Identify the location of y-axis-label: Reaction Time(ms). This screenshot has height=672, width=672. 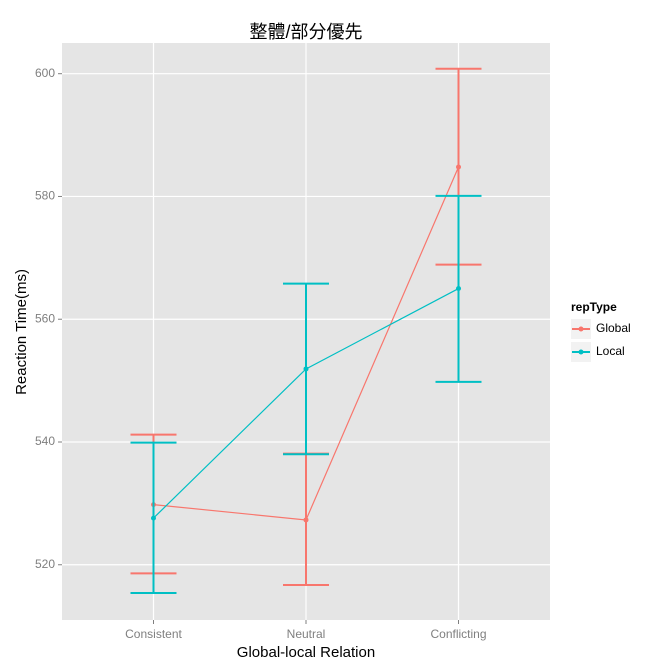
(21, 332).